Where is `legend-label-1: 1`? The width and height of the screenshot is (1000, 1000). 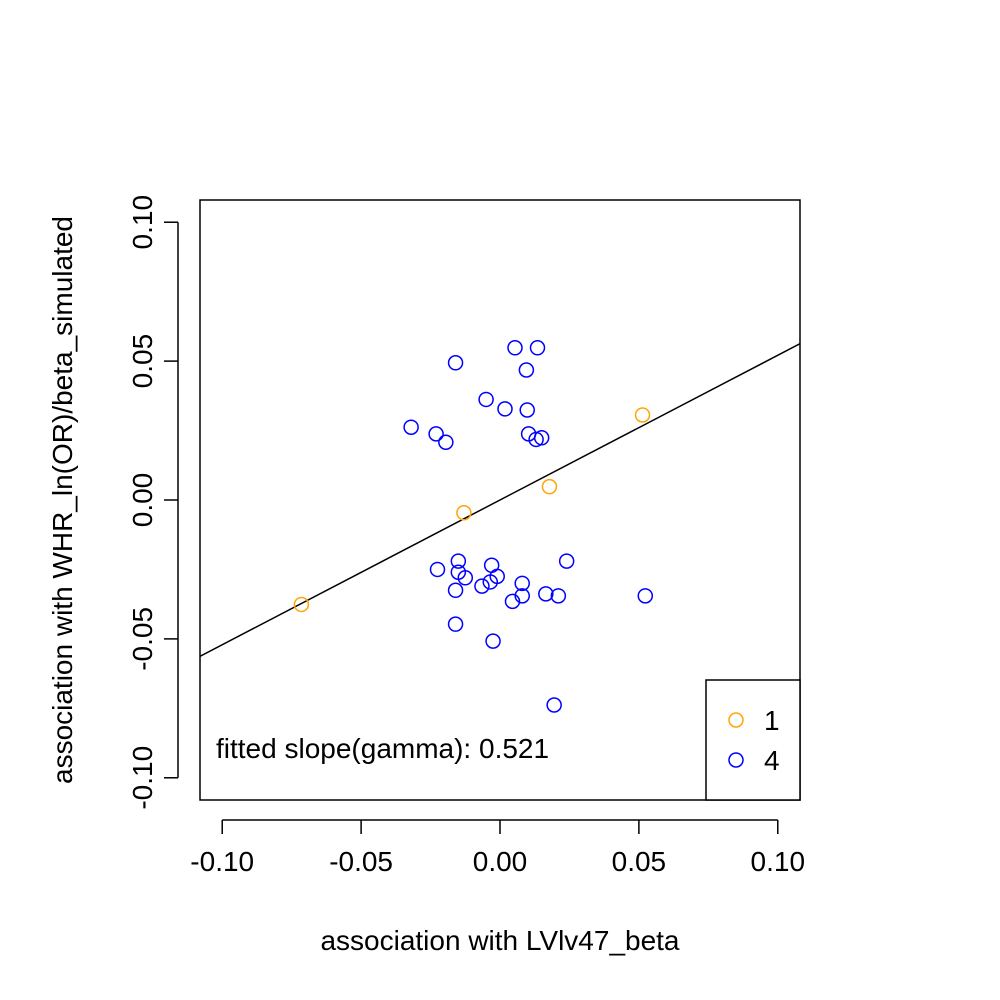 legend-label-1: 1 is located at coordinates (772, 720).